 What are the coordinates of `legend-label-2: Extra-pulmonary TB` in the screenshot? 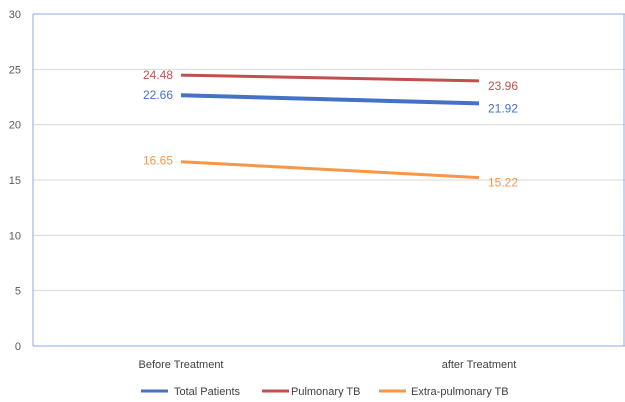 It's located at (460, 392).